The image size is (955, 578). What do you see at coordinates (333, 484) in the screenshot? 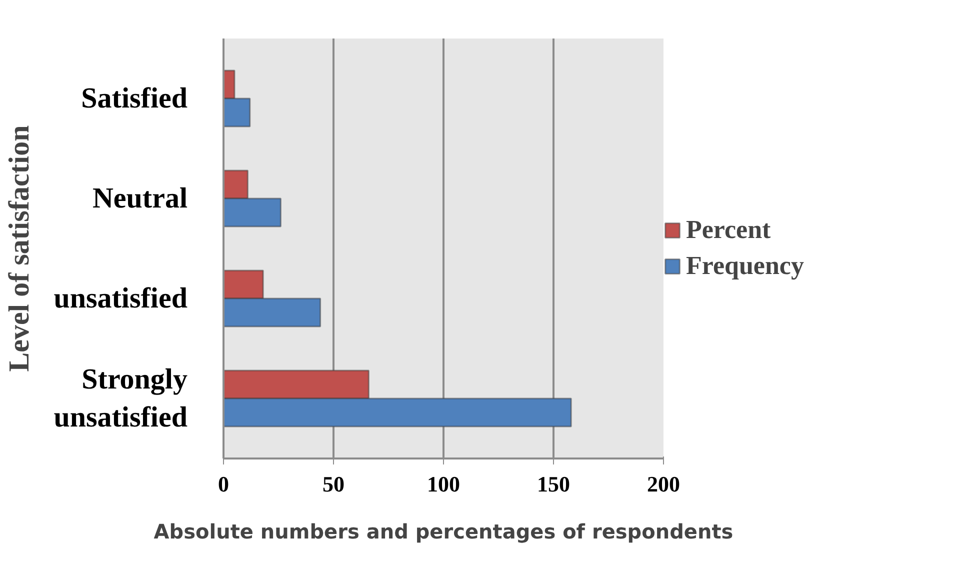
I see `x-tick-label: 50` at bounding box center [333, 484].